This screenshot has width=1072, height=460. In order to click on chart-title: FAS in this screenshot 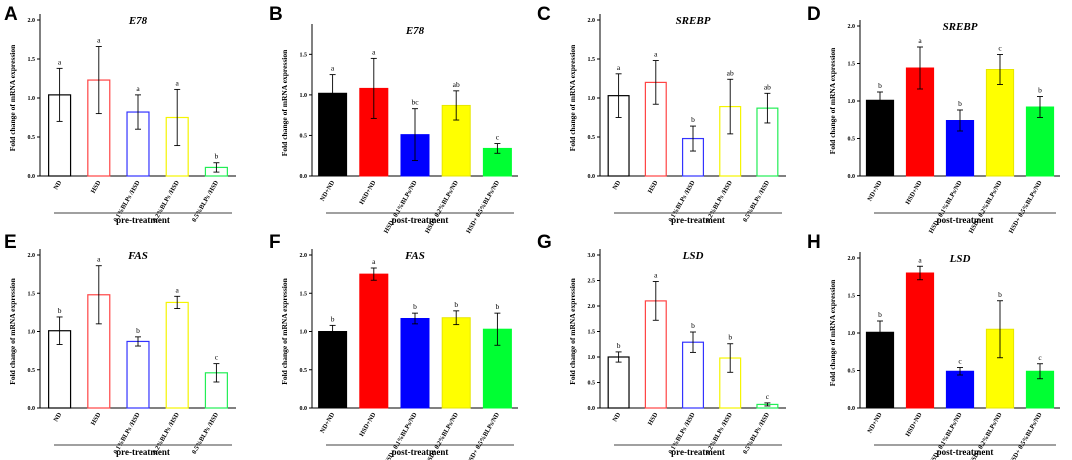, I will do `click(137, 256)`.